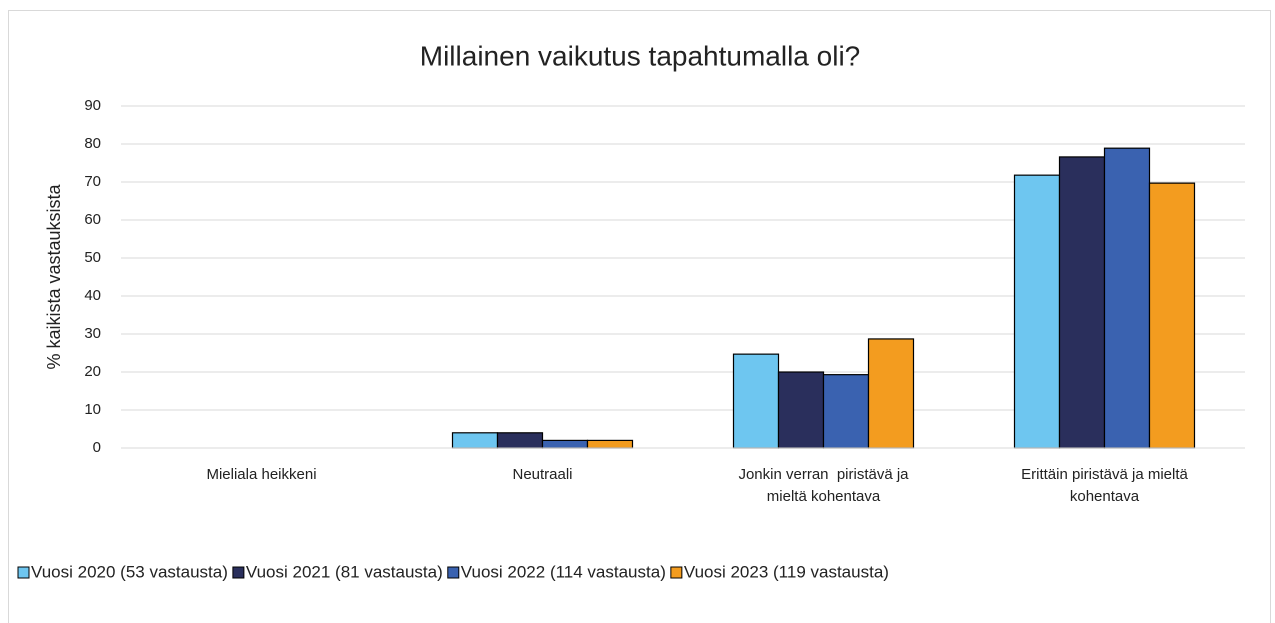 This screenshot has width=1275, height=623. I want to click on x-tick-label: Neutraali, so click(542, 474).